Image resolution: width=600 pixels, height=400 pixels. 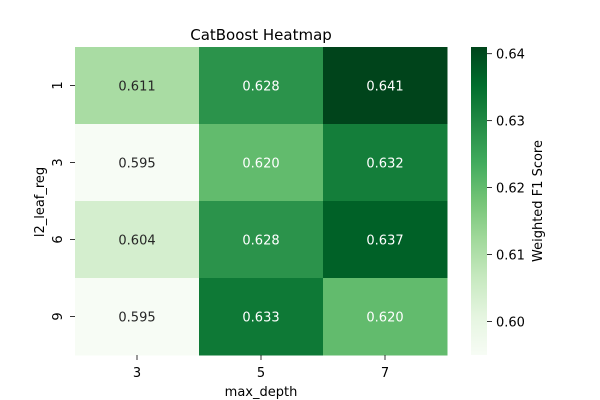 What do you see at coordinates (58, 239) in the screenshot?
I see `y-tick-label: 6` at bounding box center [58, 239].